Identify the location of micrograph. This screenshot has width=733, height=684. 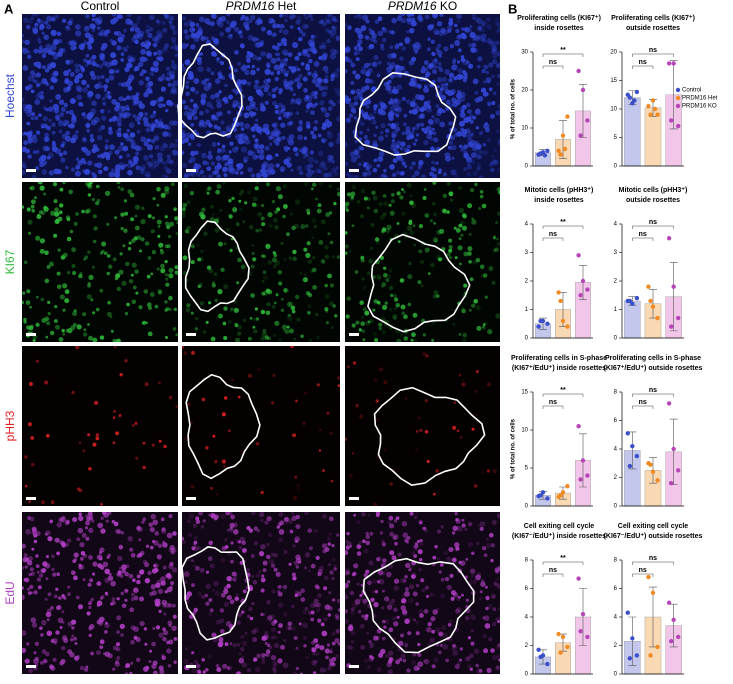
(100, 593).